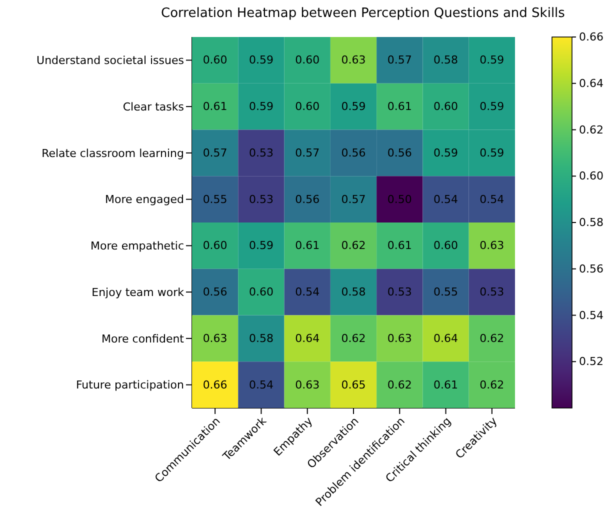 The image size is (607, 522). I want to click on color-bar-label: 0.56, so click(591, 269).